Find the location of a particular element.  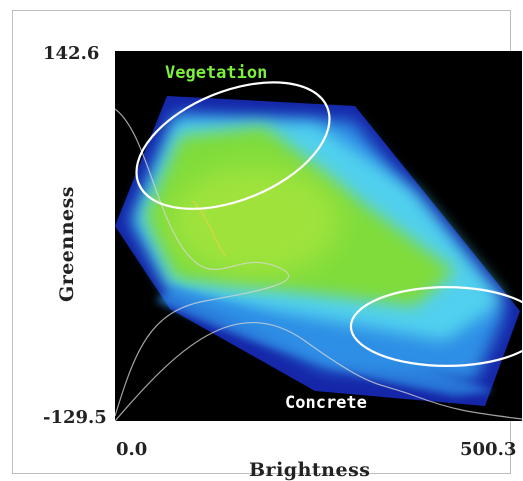

y-axis-label: Greenness is located at coordinates (67, 244).